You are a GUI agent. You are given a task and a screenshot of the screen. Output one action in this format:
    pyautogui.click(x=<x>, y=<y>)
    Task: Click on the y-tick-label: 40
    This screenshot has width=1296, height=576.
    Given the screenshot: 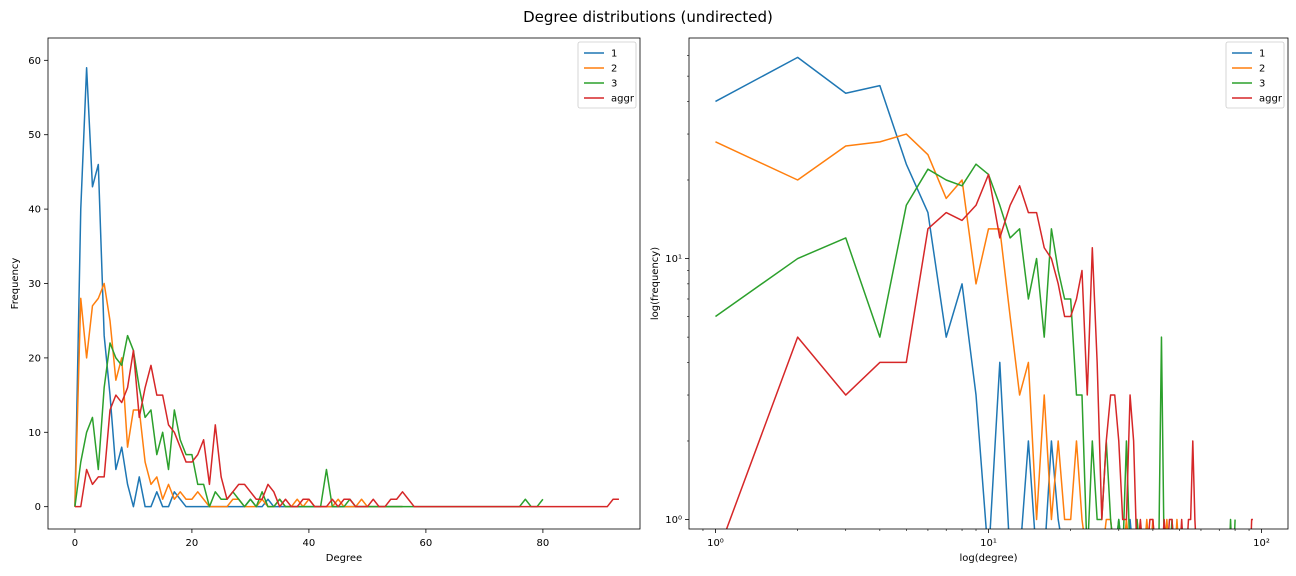 What is the action you would take?
    pyautogui.click(x=34, y=210)
    